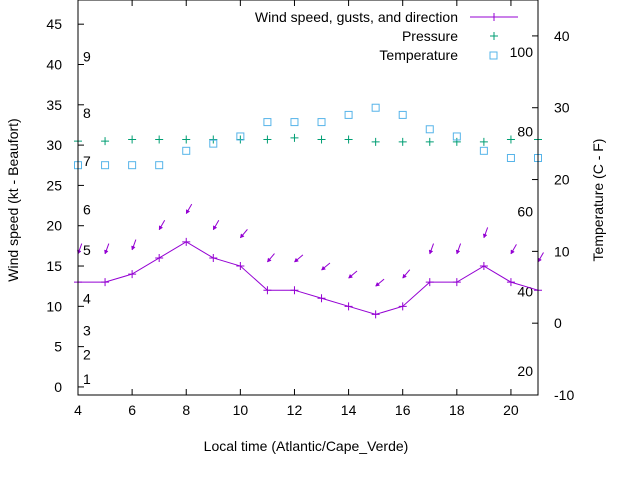  I want to click on x-tick-label: 4, so click(78, 410).